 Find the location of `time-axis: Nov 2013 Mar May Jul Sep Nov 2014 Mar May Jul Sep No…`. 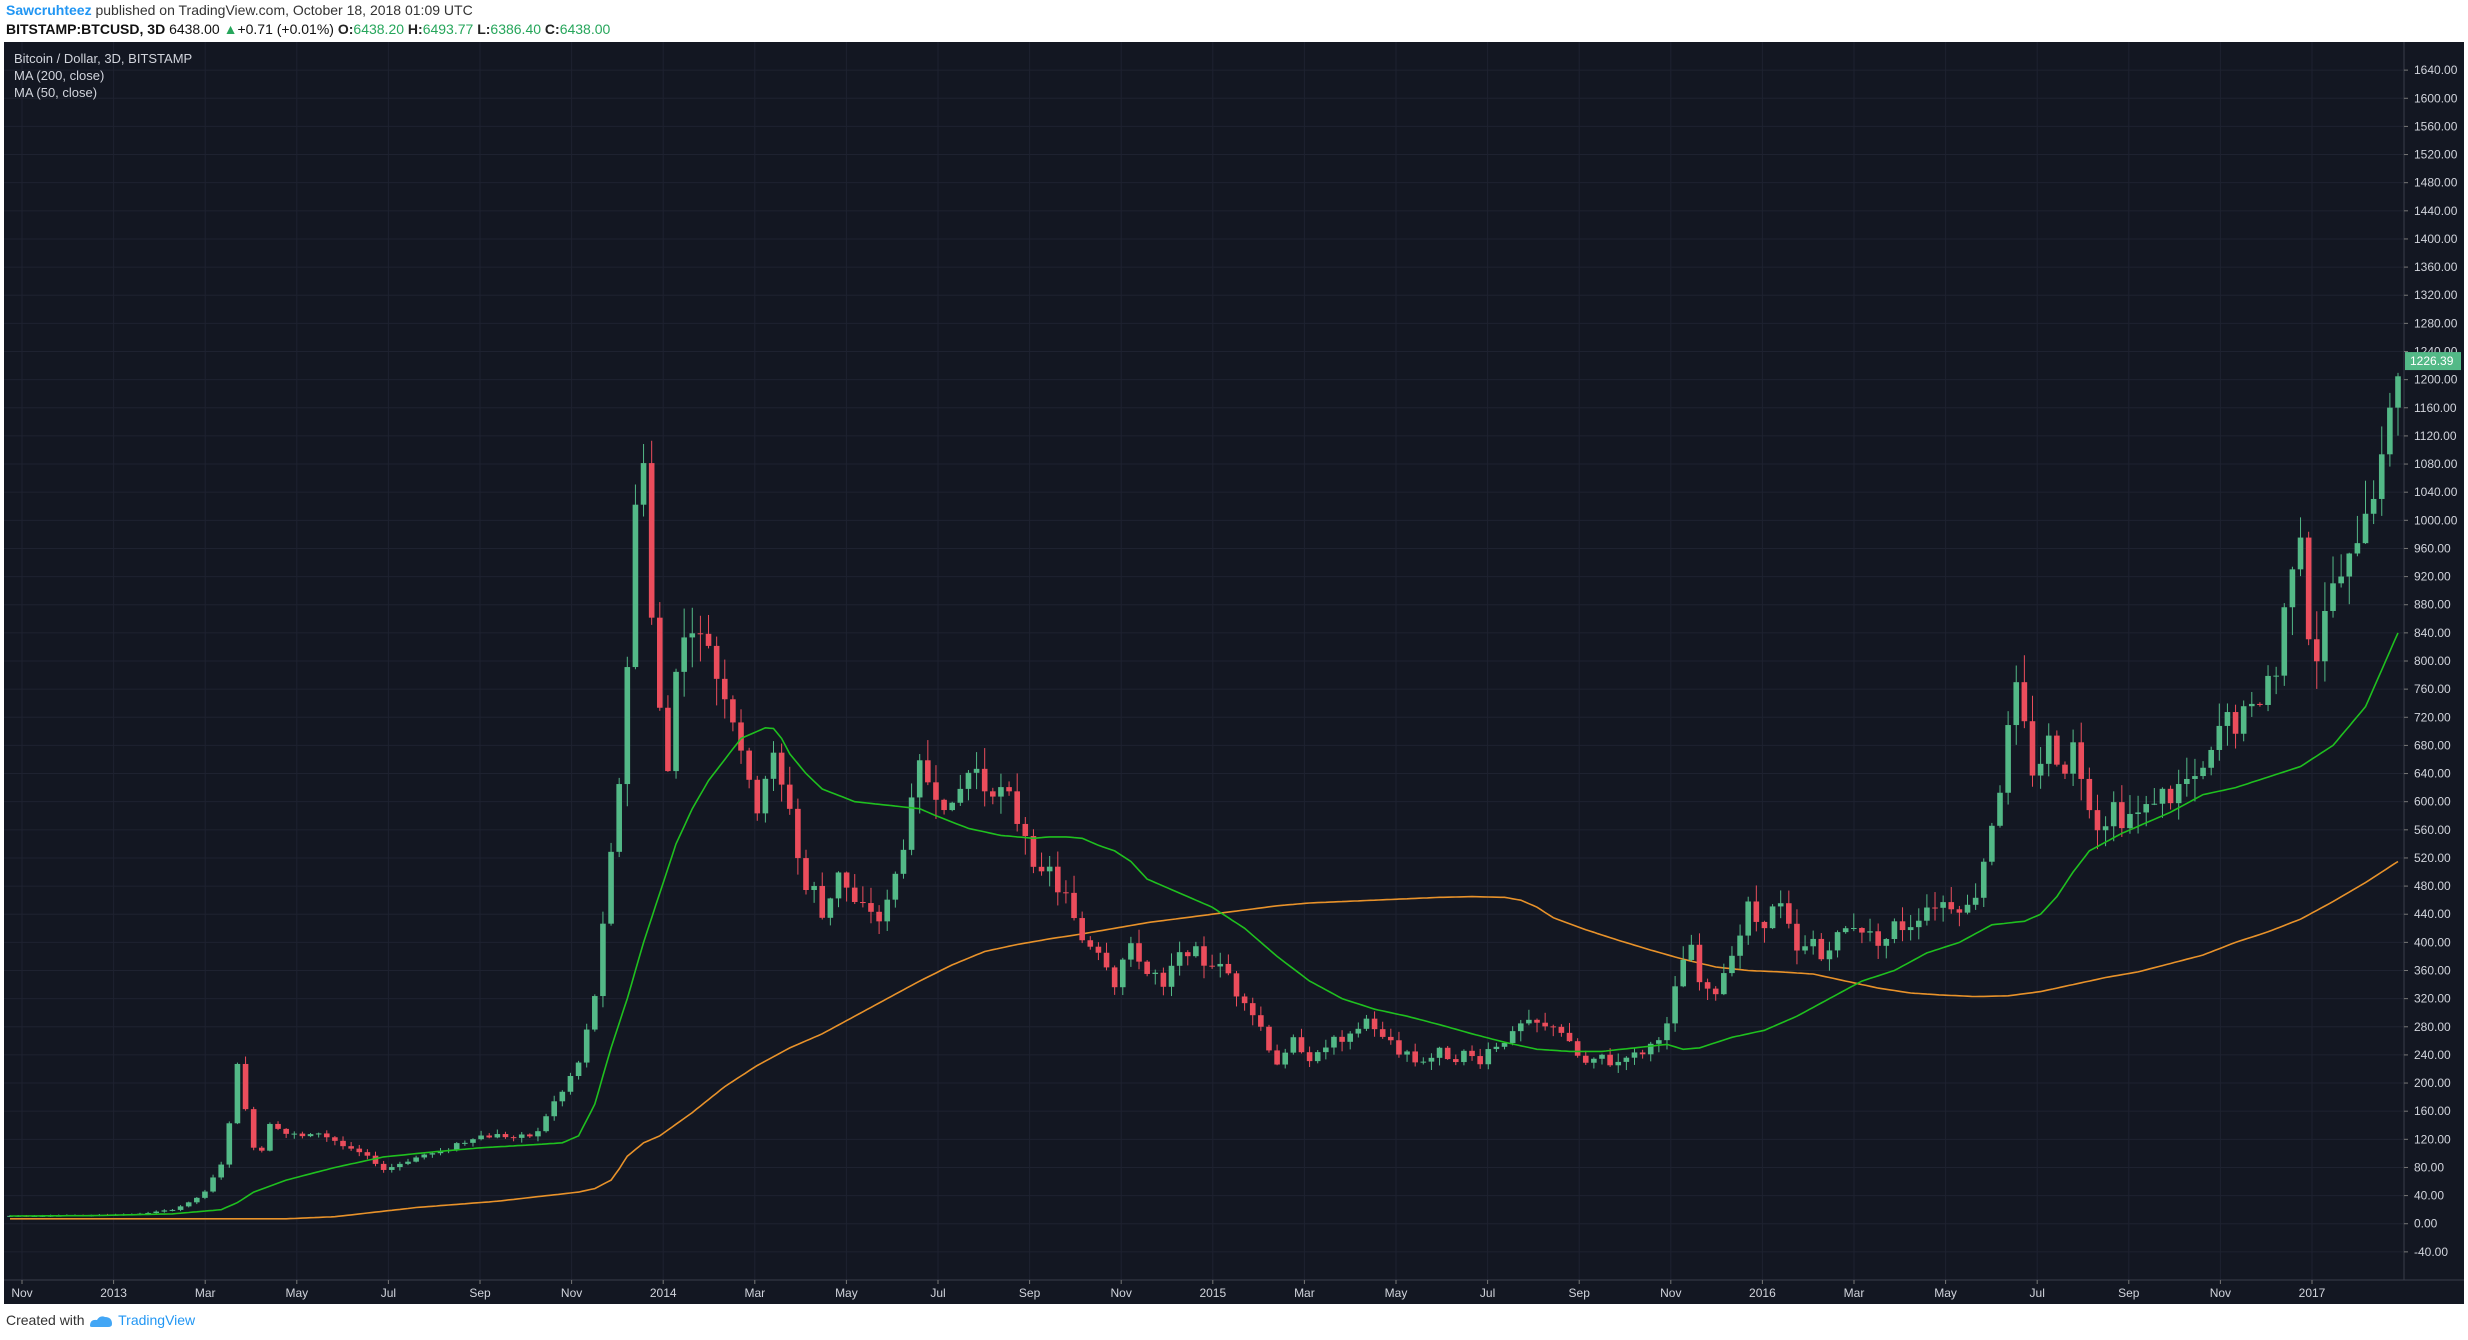

time-axis: Nov 2013 Mar May Jul Sep Nov 2014 Mar May Jul Sep No… is located at coordinates (1234, 1289).